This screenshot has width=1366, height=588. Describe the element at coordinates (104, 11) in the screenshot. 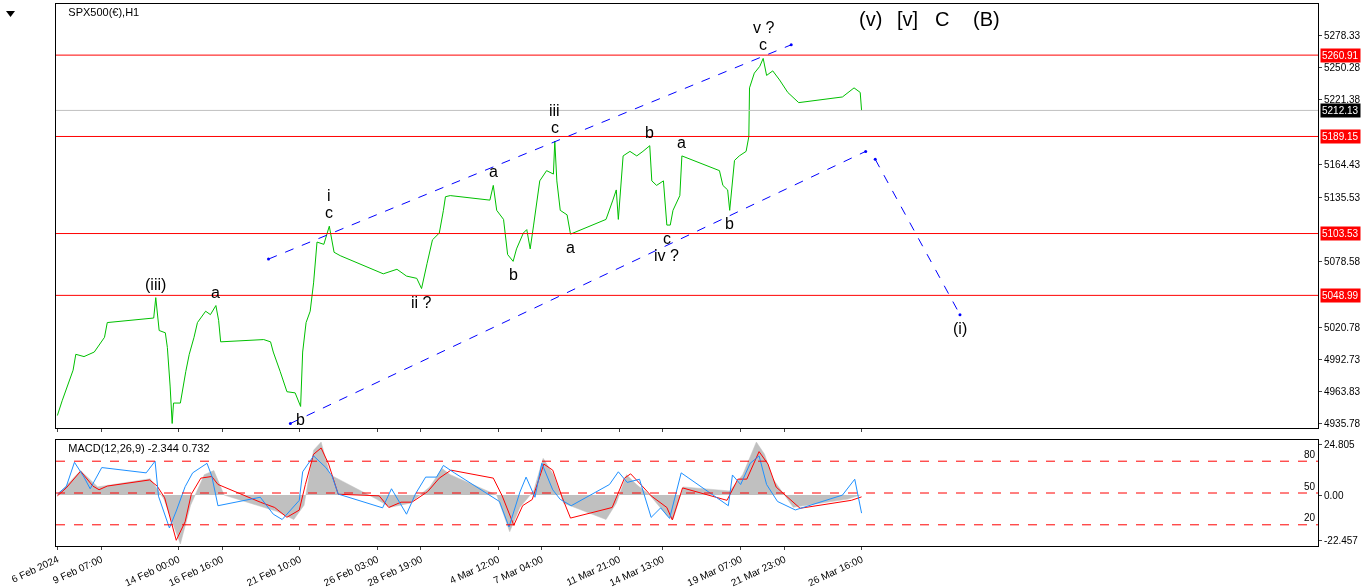

I see `chart-title: SPX500(€),H1` at that location.